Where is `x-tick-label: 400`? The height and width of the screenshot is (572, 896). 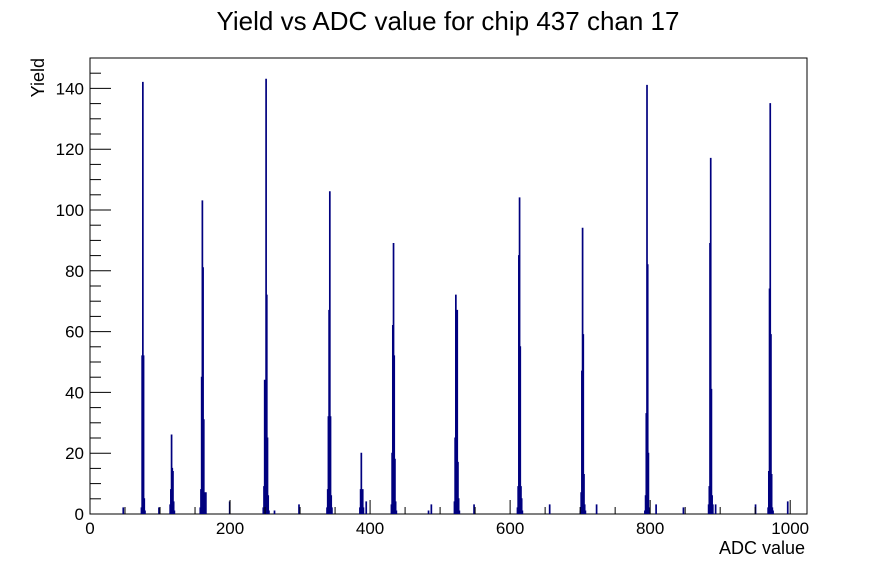 x-tick-label: 400 is located at coordinates (370, 528).